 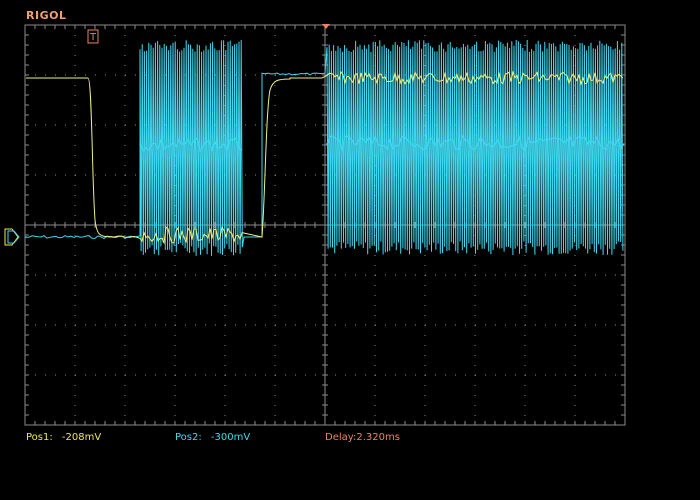 I want to click on pos1-label: Pos1:, so click(x=39, y=437).